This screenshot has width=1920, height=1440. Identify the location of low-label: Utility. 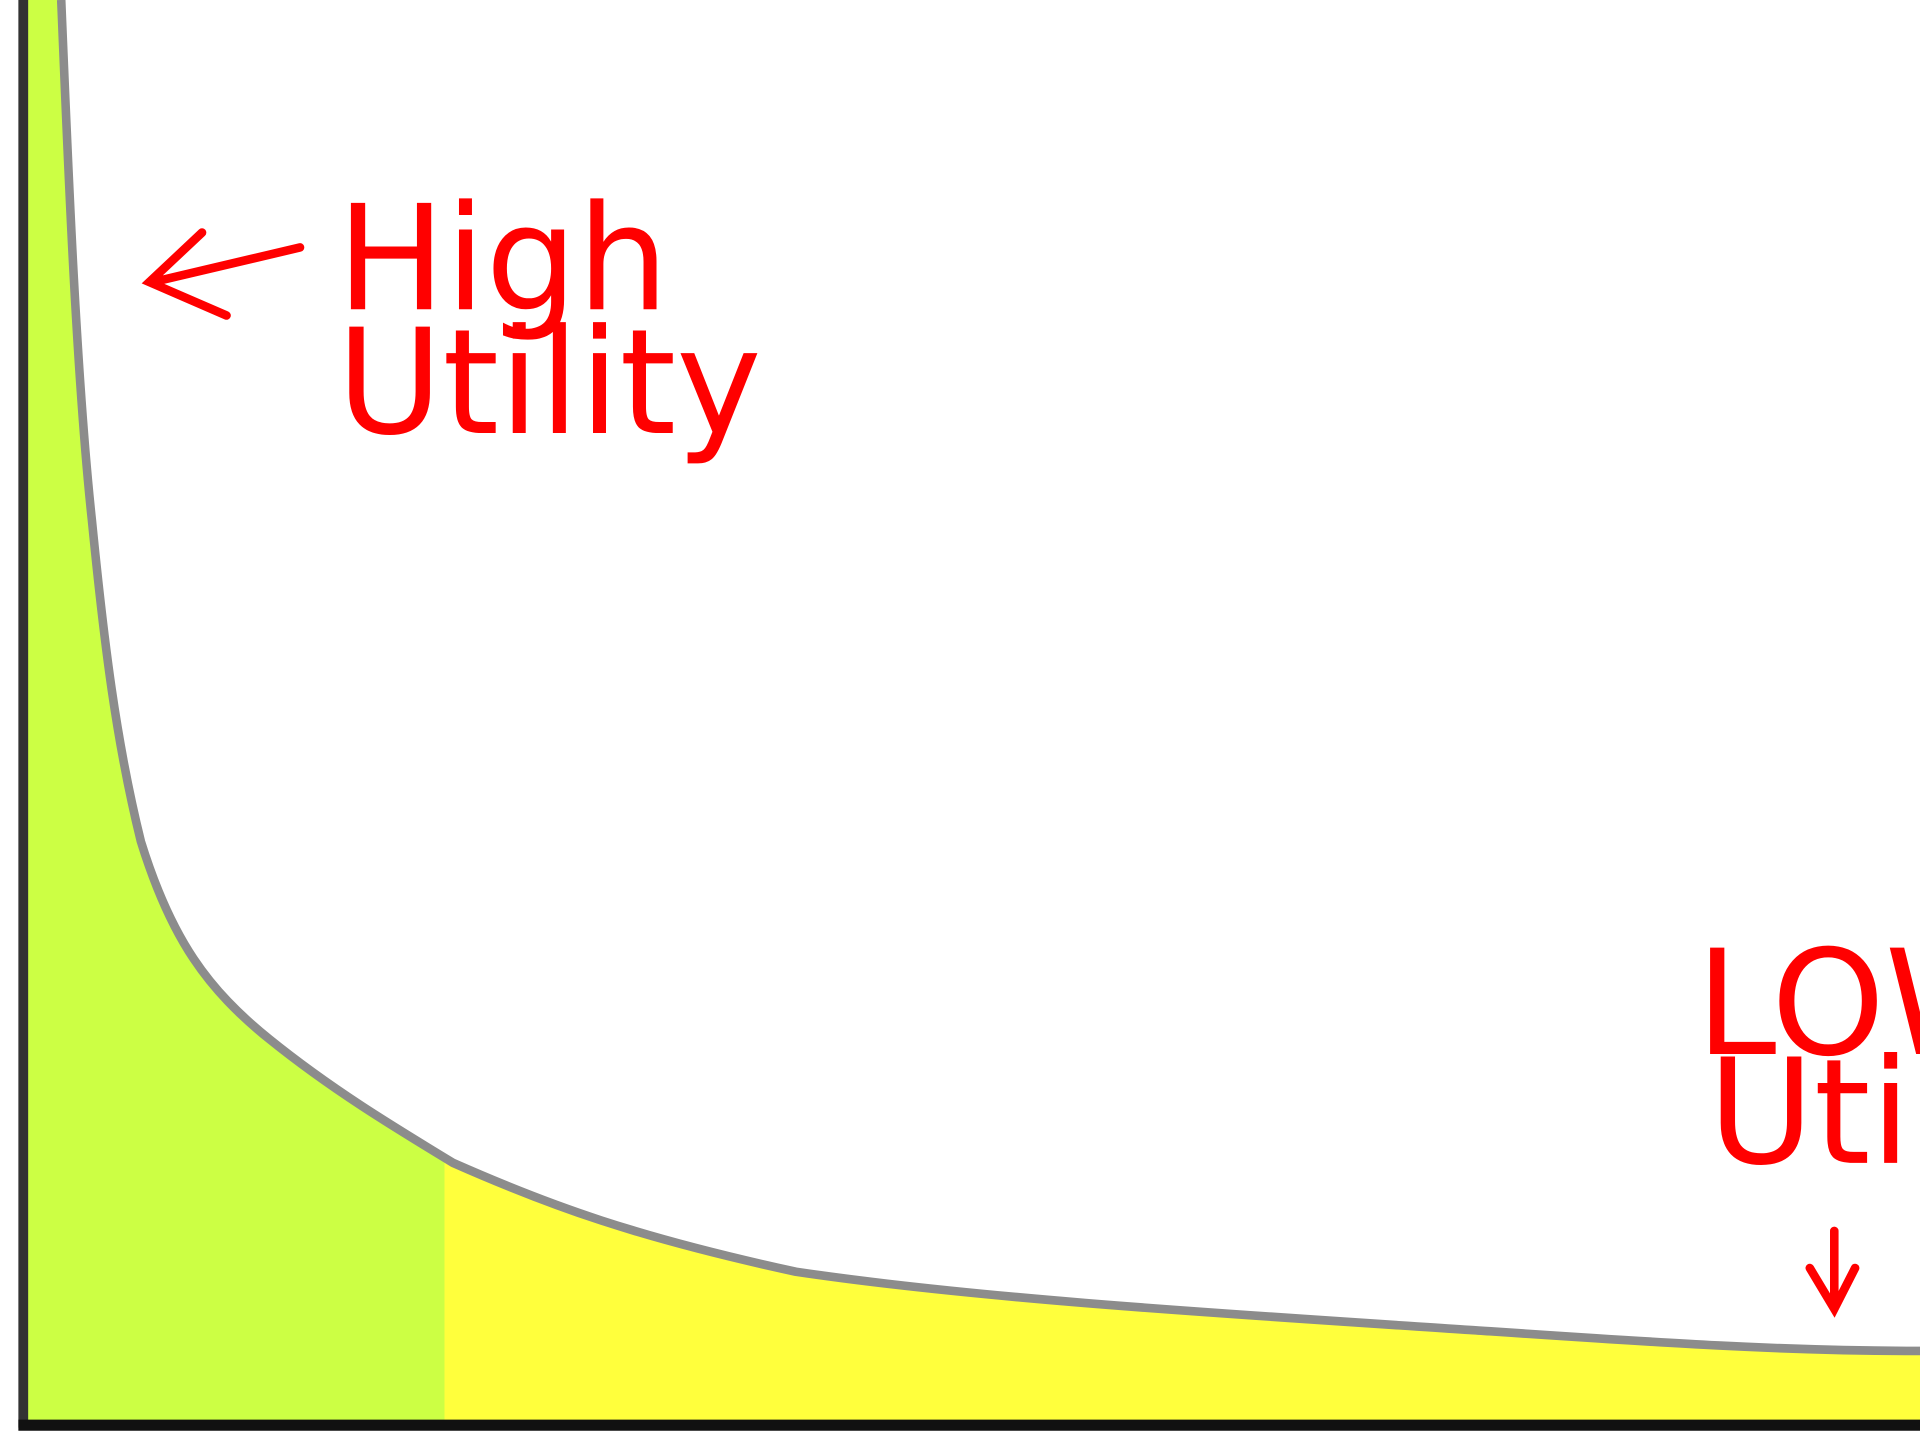
(1814, 1113).